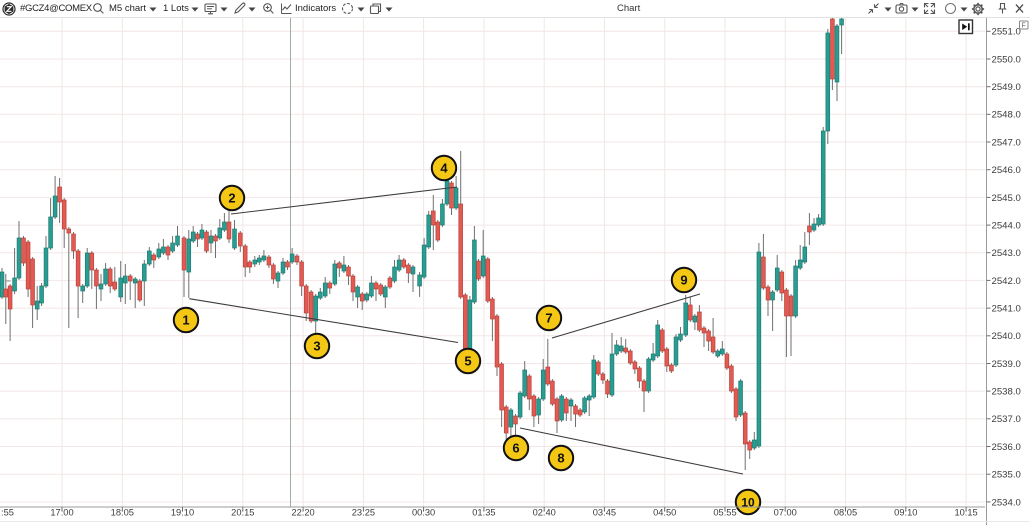  What do you see at coordinates (1006, 309) in the screenshot?
I see `svg-text: 2541.0` at bounding box center [1006, 309].